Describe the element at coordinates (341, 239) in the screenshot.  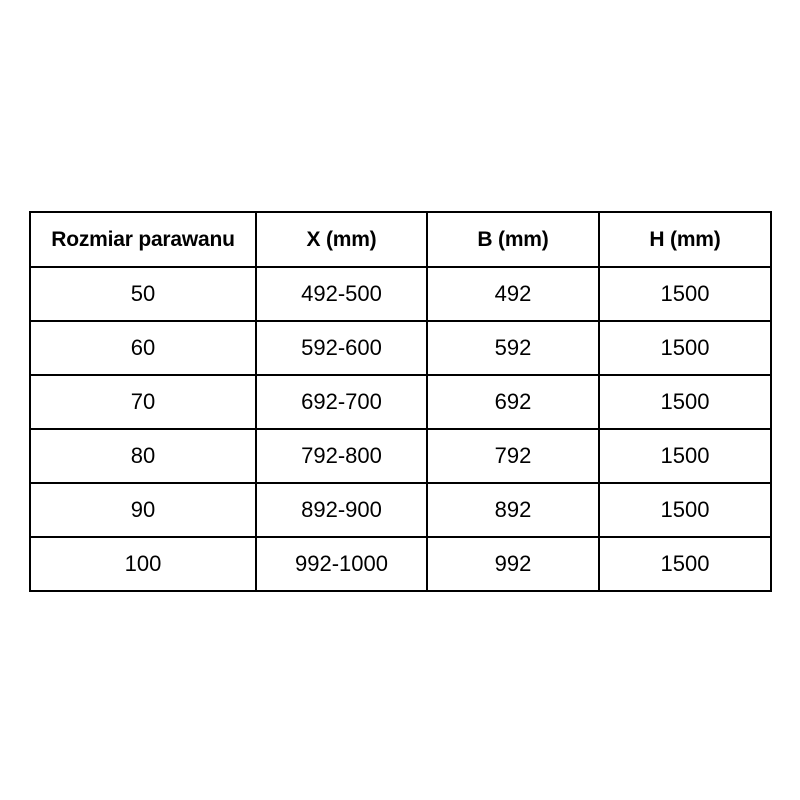
I see `column-header-x-mm: X (mm)` at that location.